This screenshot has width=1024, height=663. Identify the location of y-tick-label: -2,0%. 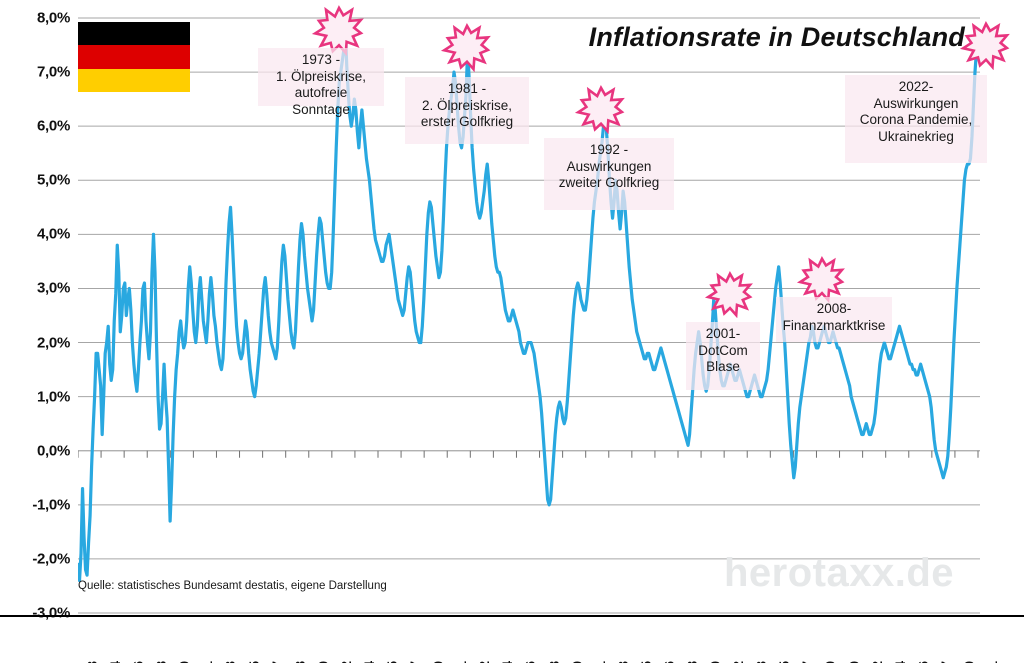
(51, 559).